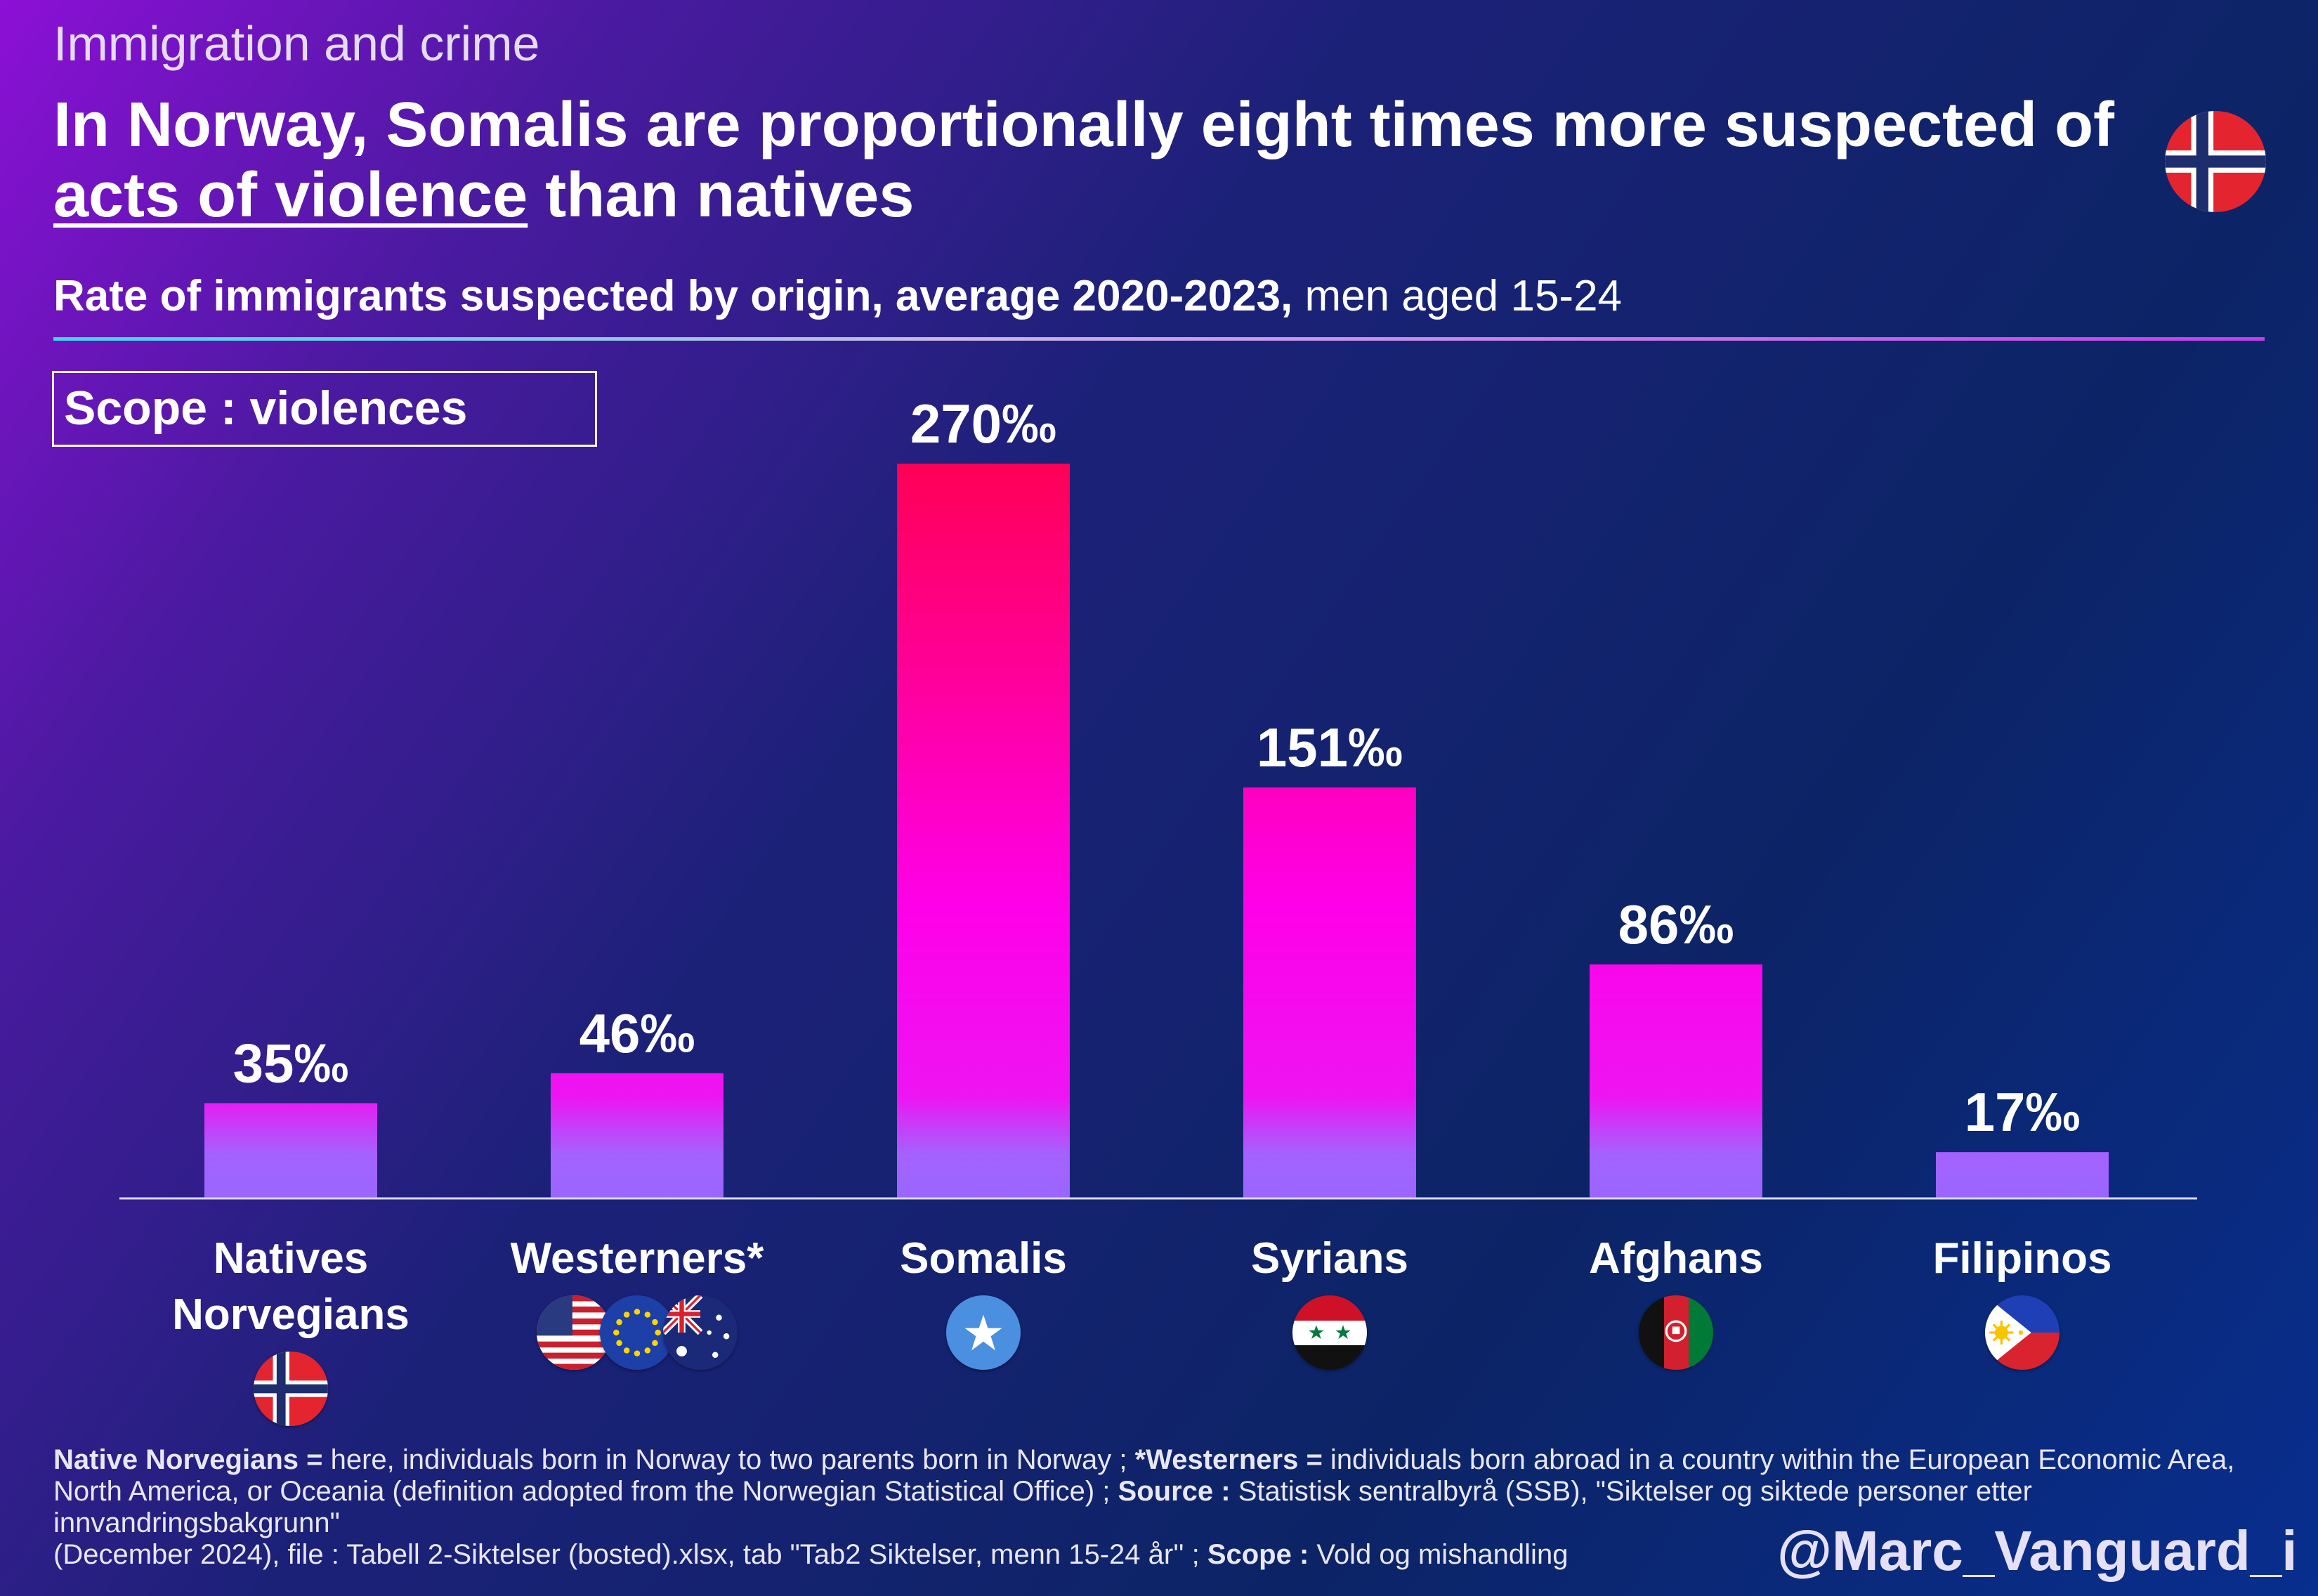  Describe the element at coordinates (1228, 1459) in the screenshot. I see `footnote-west-term: *Westerners =` at that location.